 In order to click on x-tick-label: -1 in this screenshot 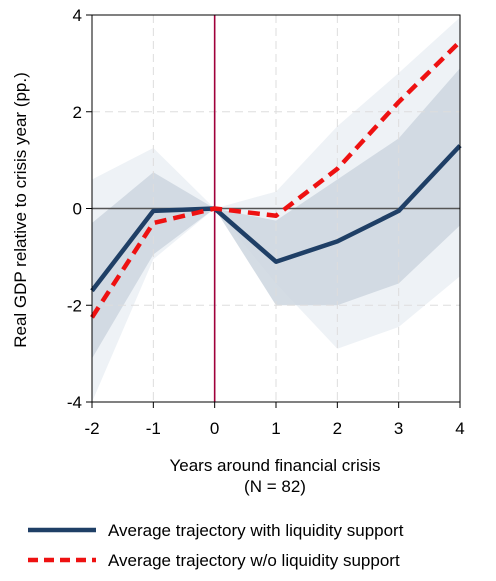, I will do `click(153, 428)`.